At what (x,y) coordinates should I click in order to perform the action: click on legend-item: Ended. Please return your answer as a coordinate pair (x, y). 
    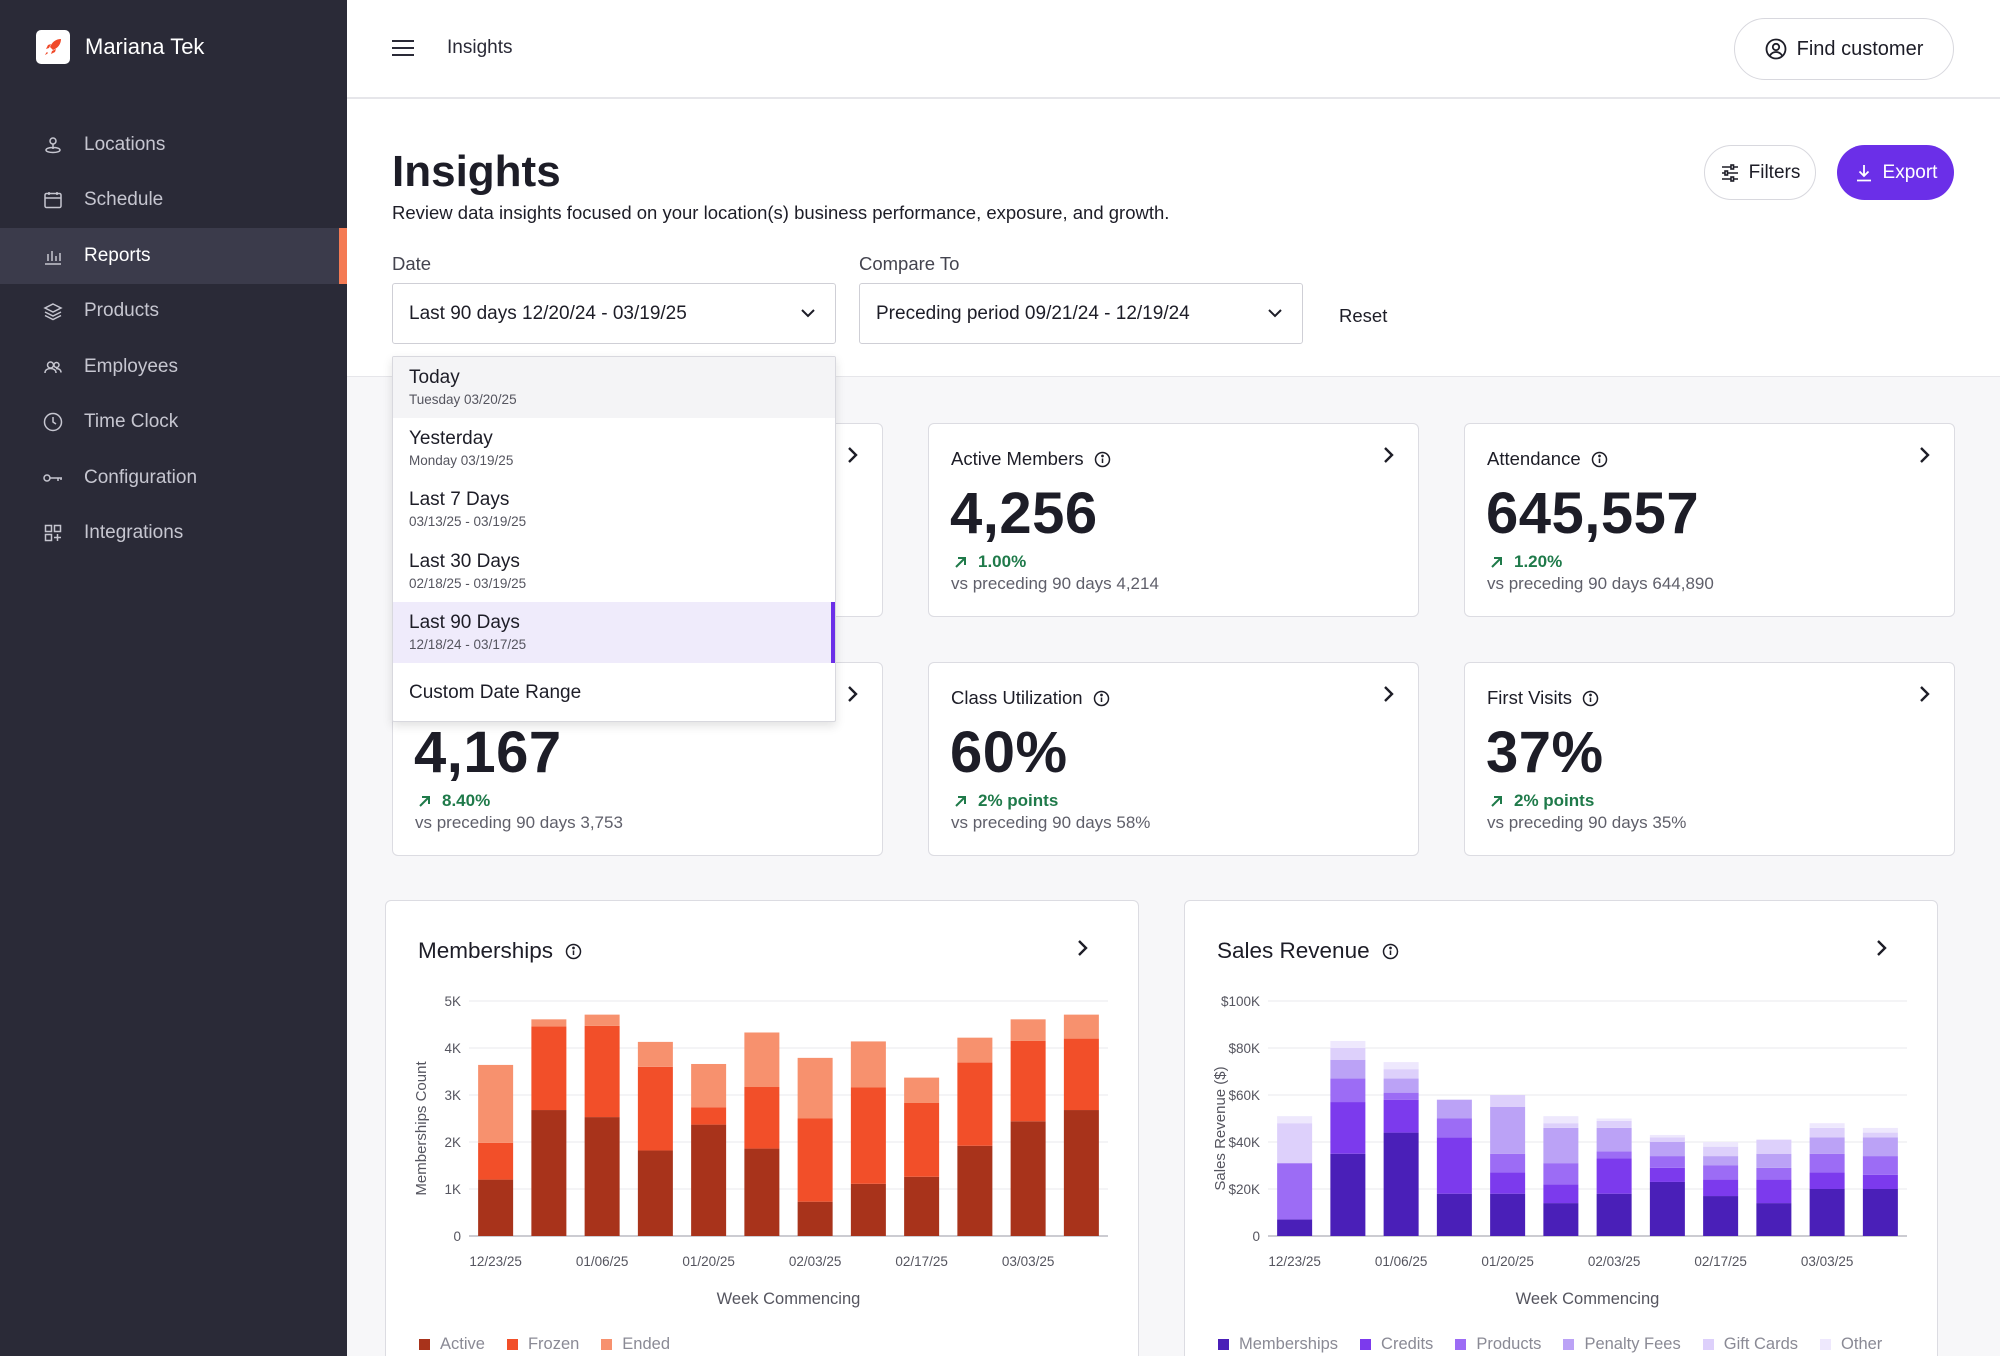
    Looking at the image, I should click on (635, 1344).